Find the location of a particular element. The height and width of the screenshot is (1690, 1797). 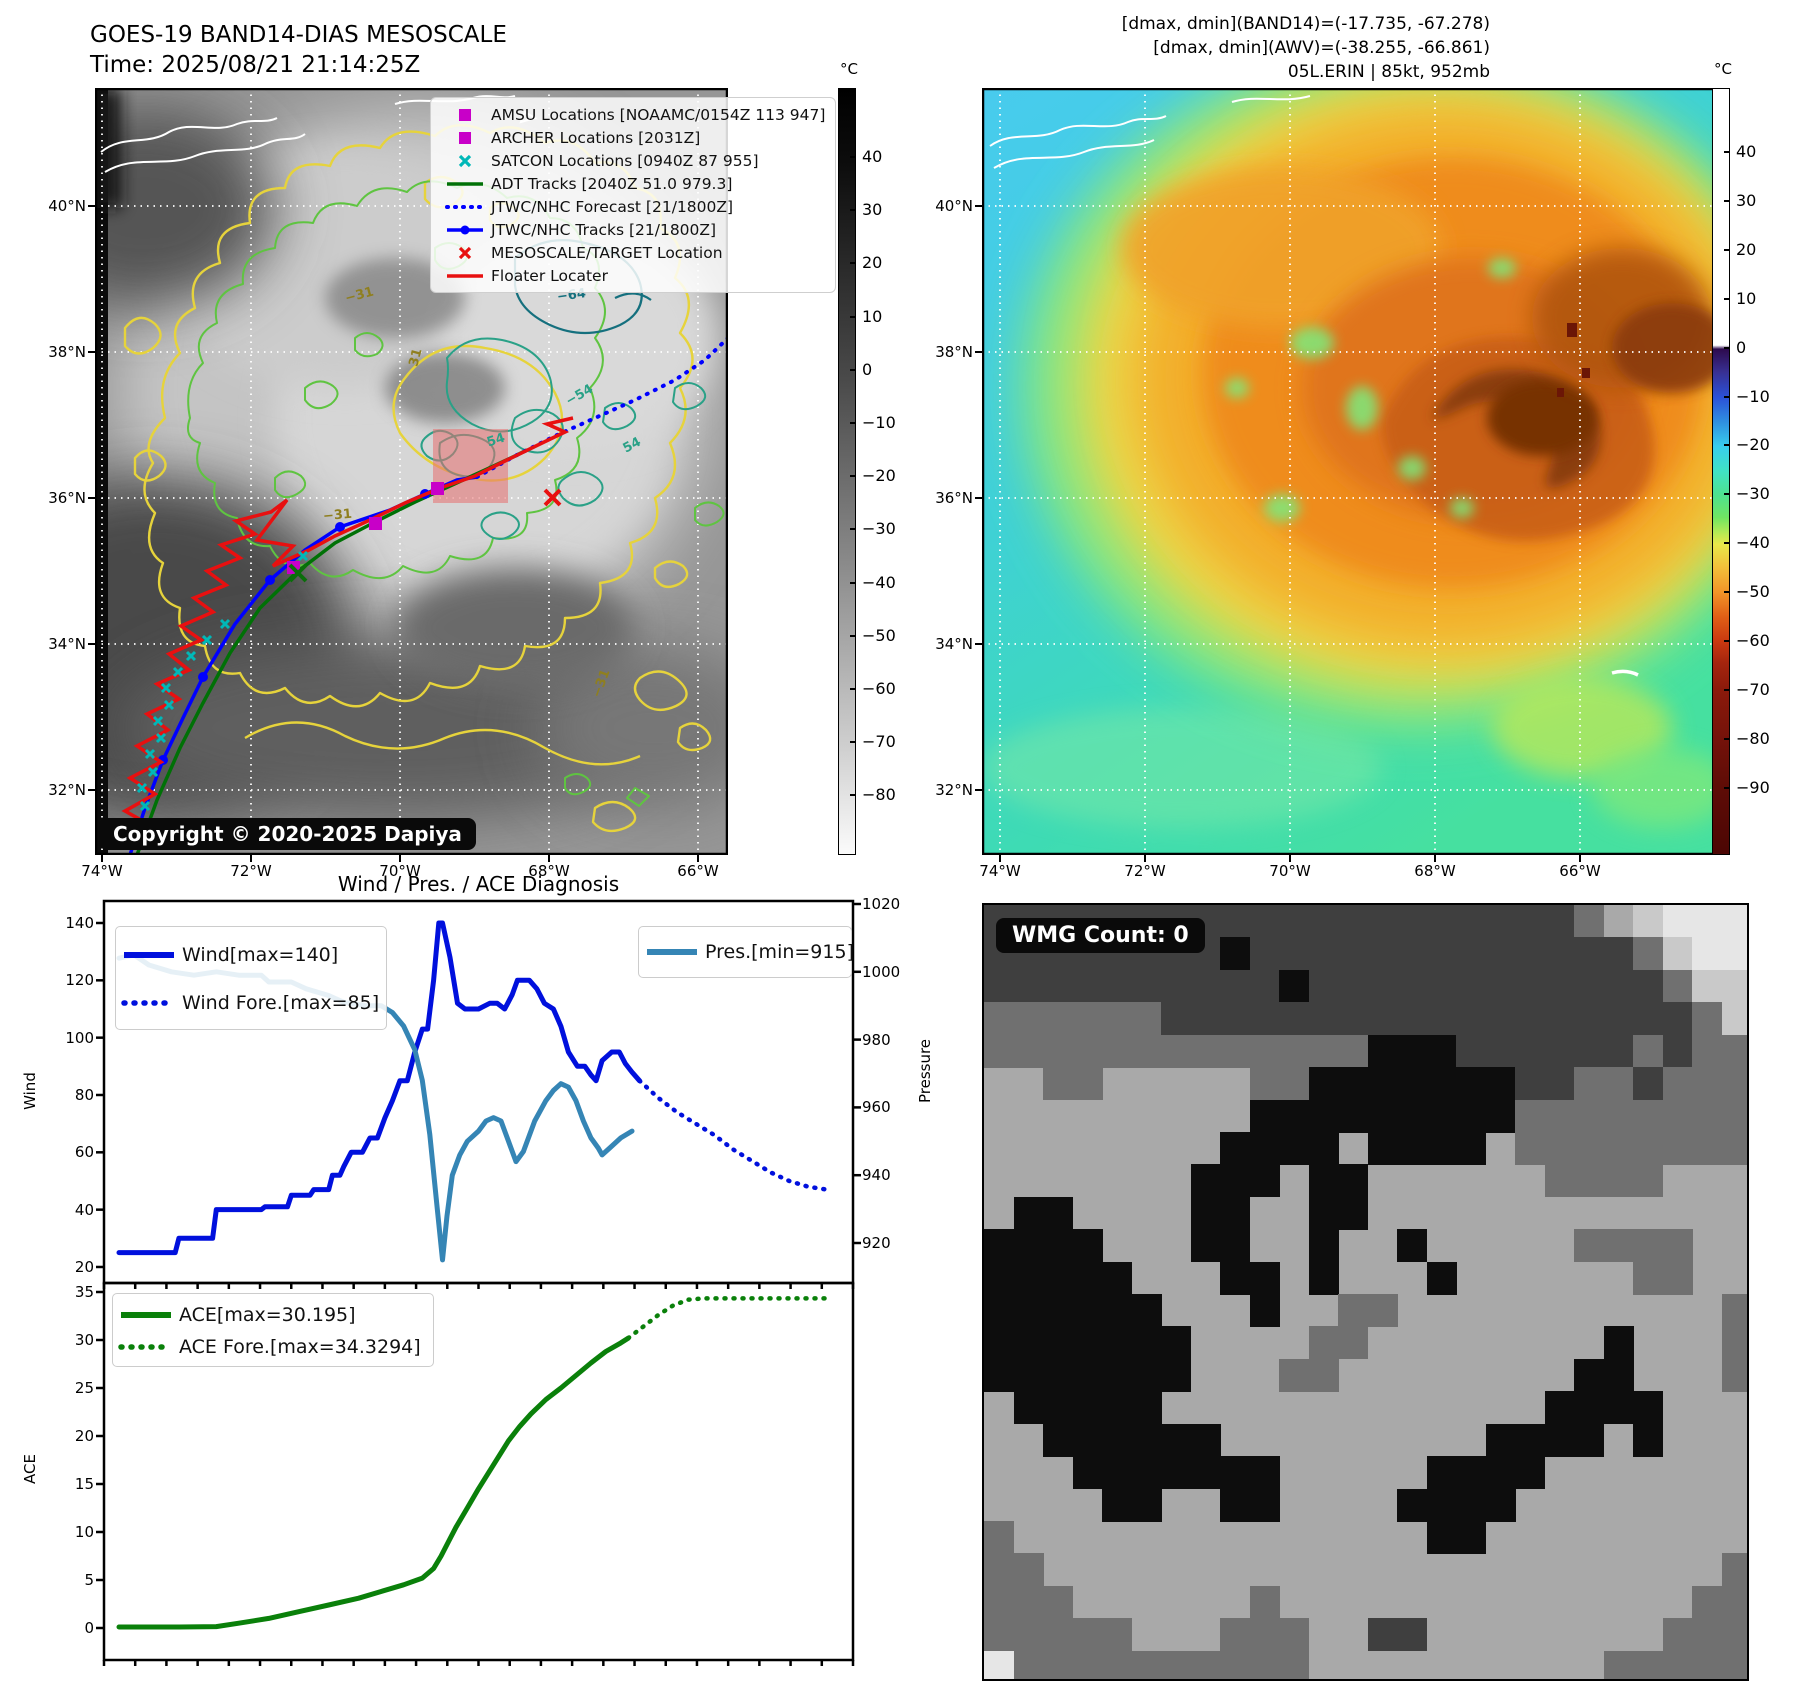

awv-cbar-tick: −60 is located at coordinates (1753, 640).